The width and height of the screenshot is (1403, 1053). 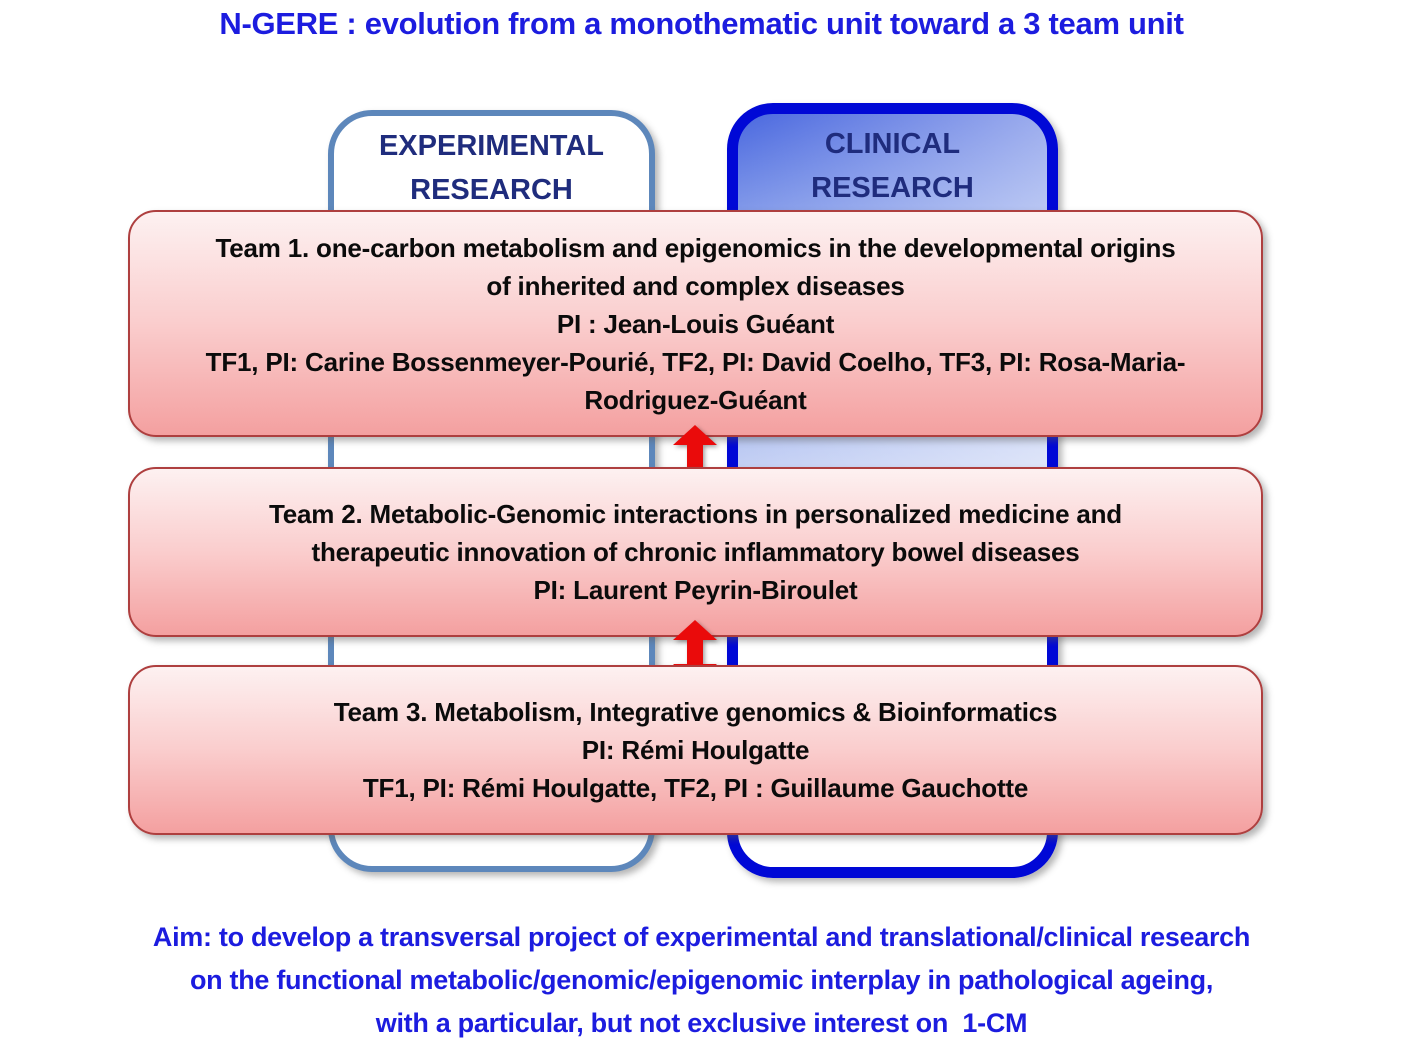 I want to click on team-1-line-5: Rodriguez-Guéant, so click(x=695, y=399).